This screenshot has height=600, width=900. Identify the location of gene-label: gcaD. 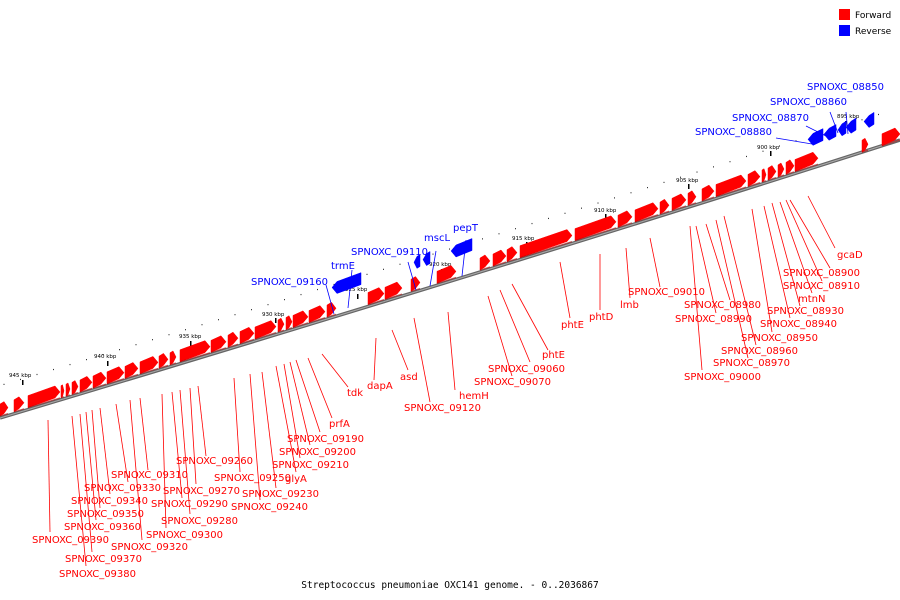
(850, 255).